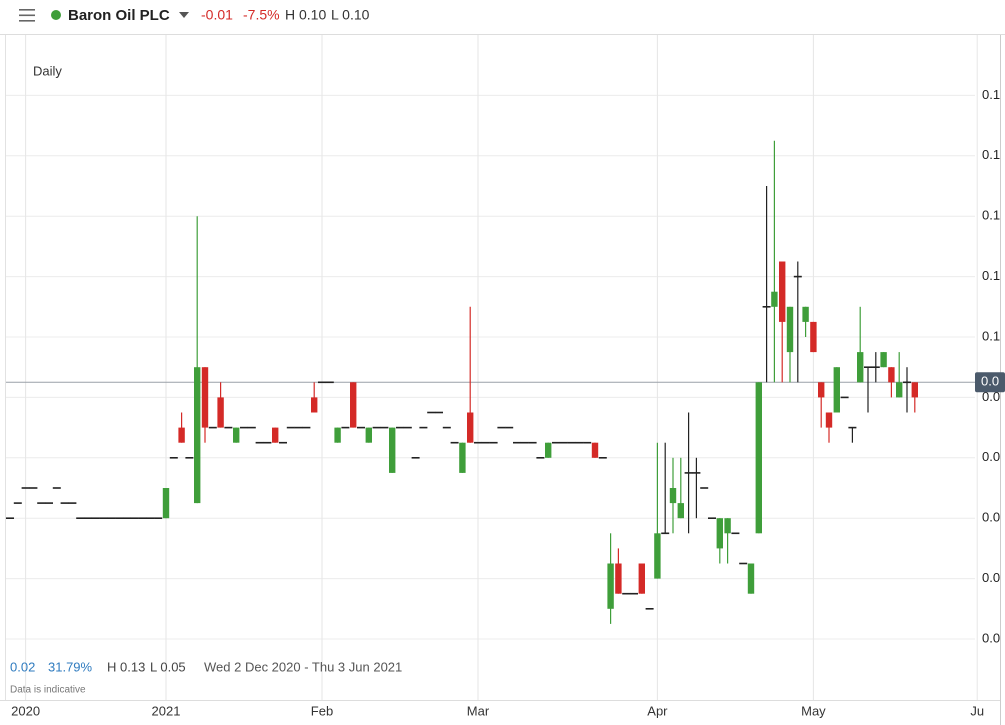 The height and width of the screenshot is (725, 1005). Describe the element at coordinates (261, 15) in the screenshot. I see `header-change-percent: -7.5%` at that location.